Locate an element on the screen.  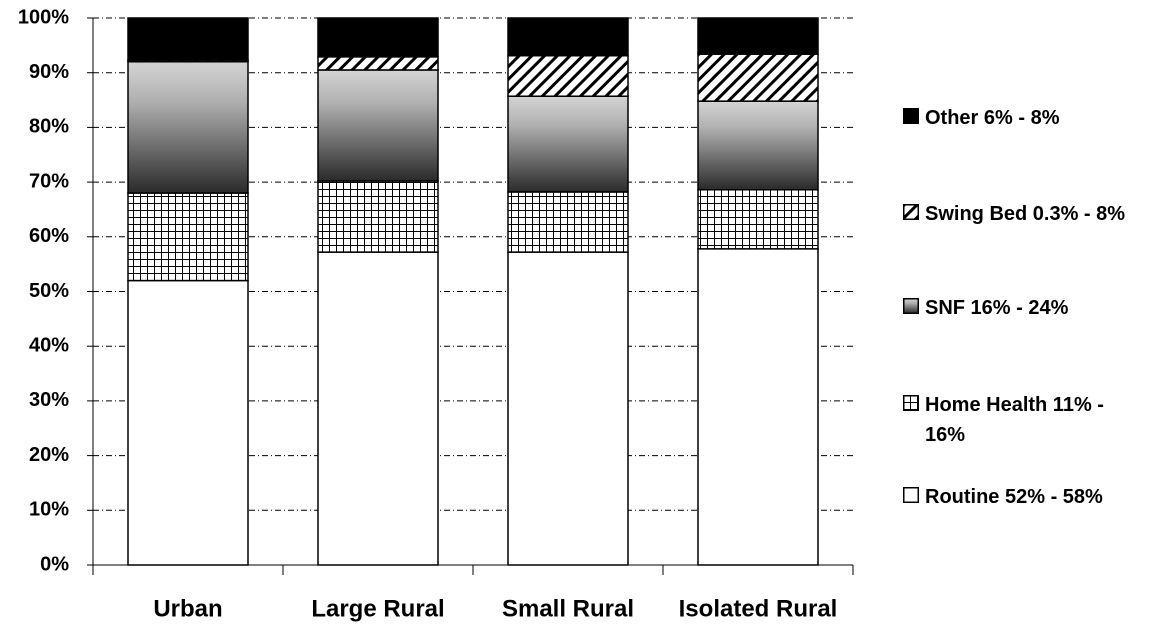
y-tick-label: 50% is located at coordinates (49, 291).